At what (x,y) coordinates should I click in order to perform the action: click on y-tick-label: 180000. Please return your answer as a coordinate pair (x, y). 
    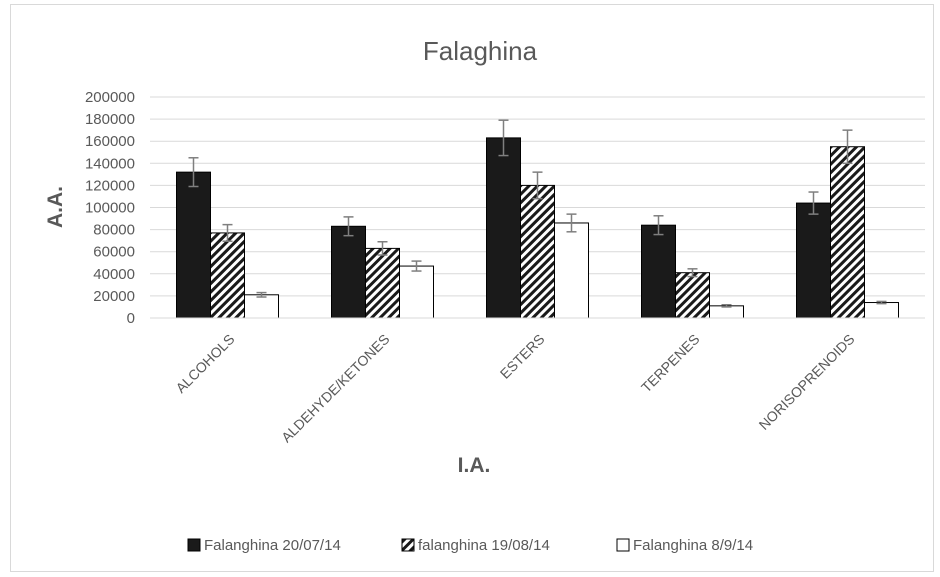
    Looking at the image, I should click on (110, 119).